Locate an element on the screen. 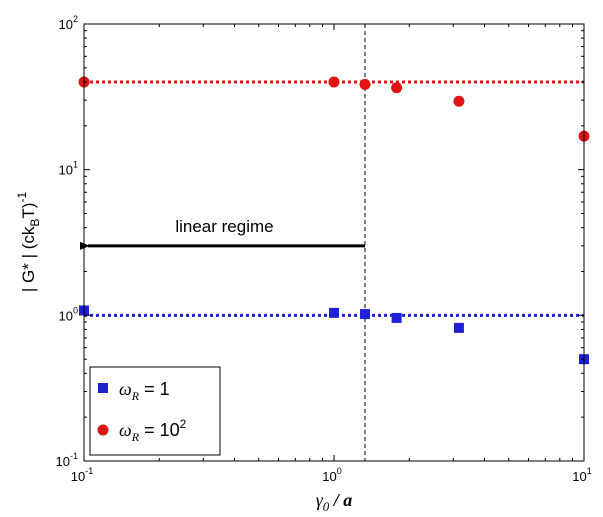 Image resolution: width=603 pixels, height=517 pixels. legend: ωR = 1 ωR = 102 is located at coordinates (155, 411).